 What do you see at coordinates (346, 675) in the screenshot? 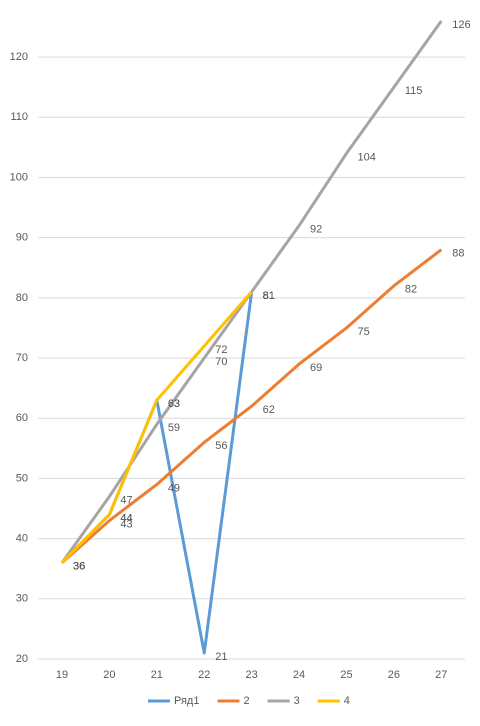
I see `x-tick-label: 25` at bounding box center [346, 675].